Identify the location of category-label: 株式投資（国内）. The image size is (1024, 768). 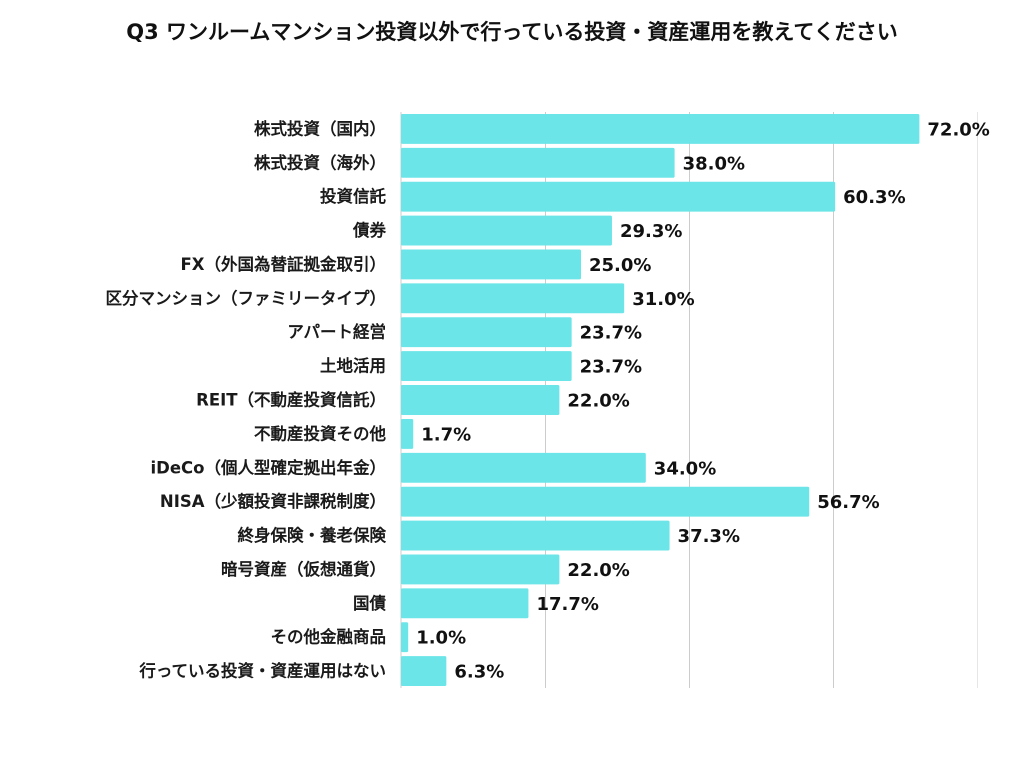
(320, 128).